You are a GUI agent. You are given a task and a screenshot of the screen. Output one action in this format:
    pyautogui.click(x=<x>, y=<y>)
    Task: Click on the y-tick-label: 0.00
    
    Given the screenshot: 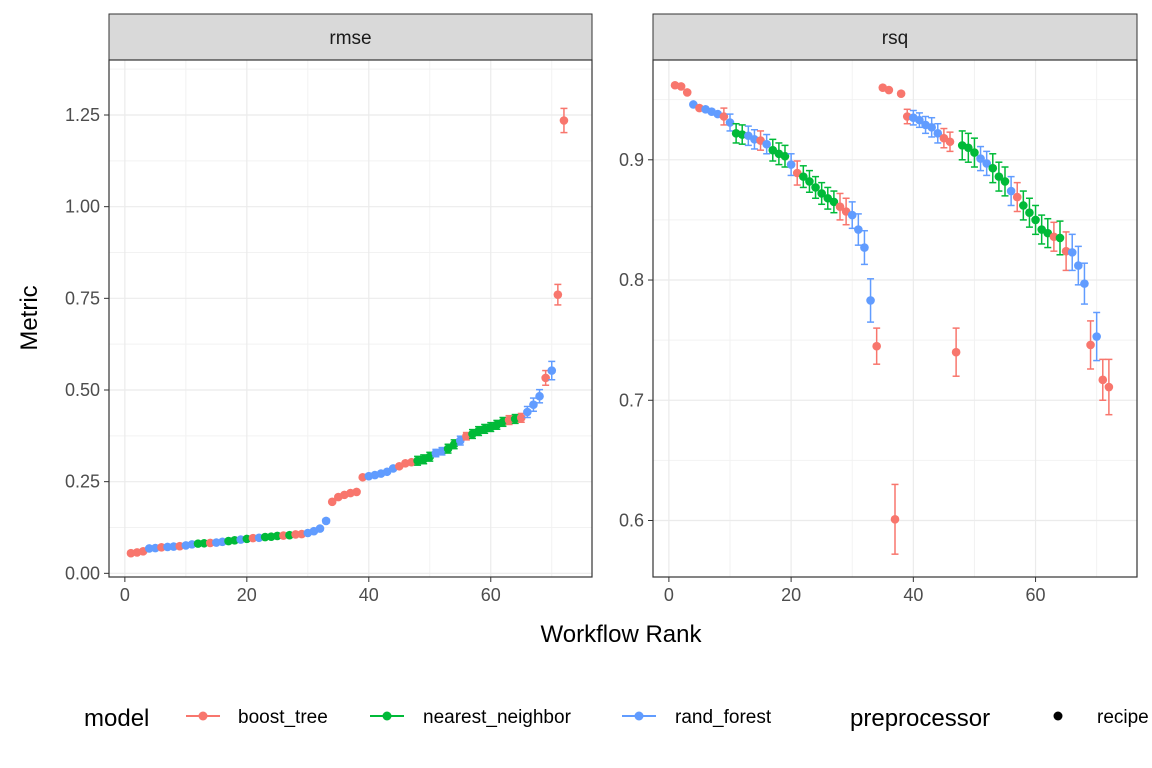 What is the action you would take?
    pyautogui.click(x=82, y=573)
    